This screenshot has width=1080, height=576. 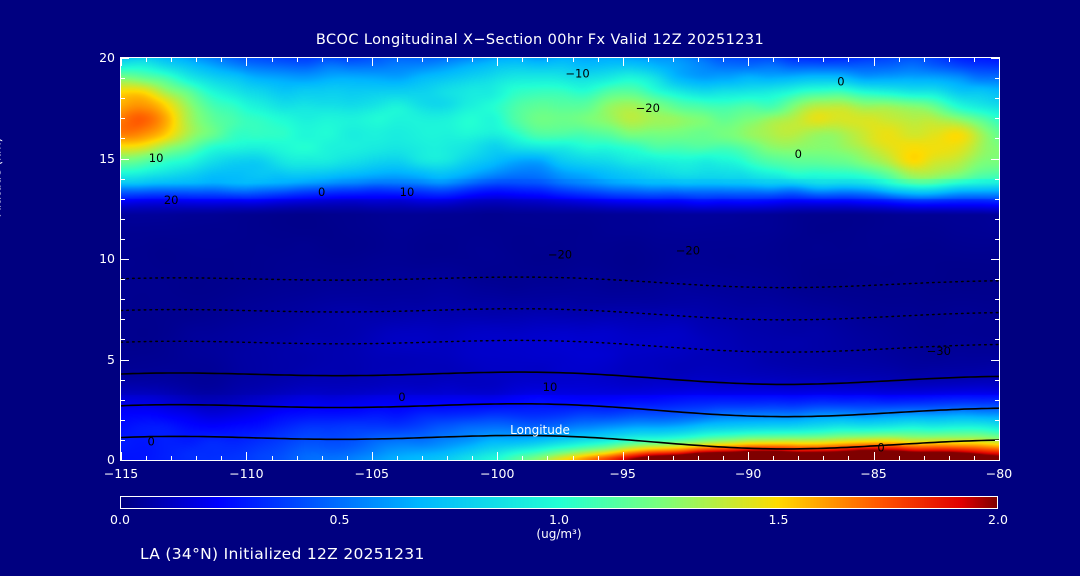 What do you see at coordinates (778, 519) in the screenshot?
I see `colorbar-tick-label: 1.5` at bounding box center [778, 519].